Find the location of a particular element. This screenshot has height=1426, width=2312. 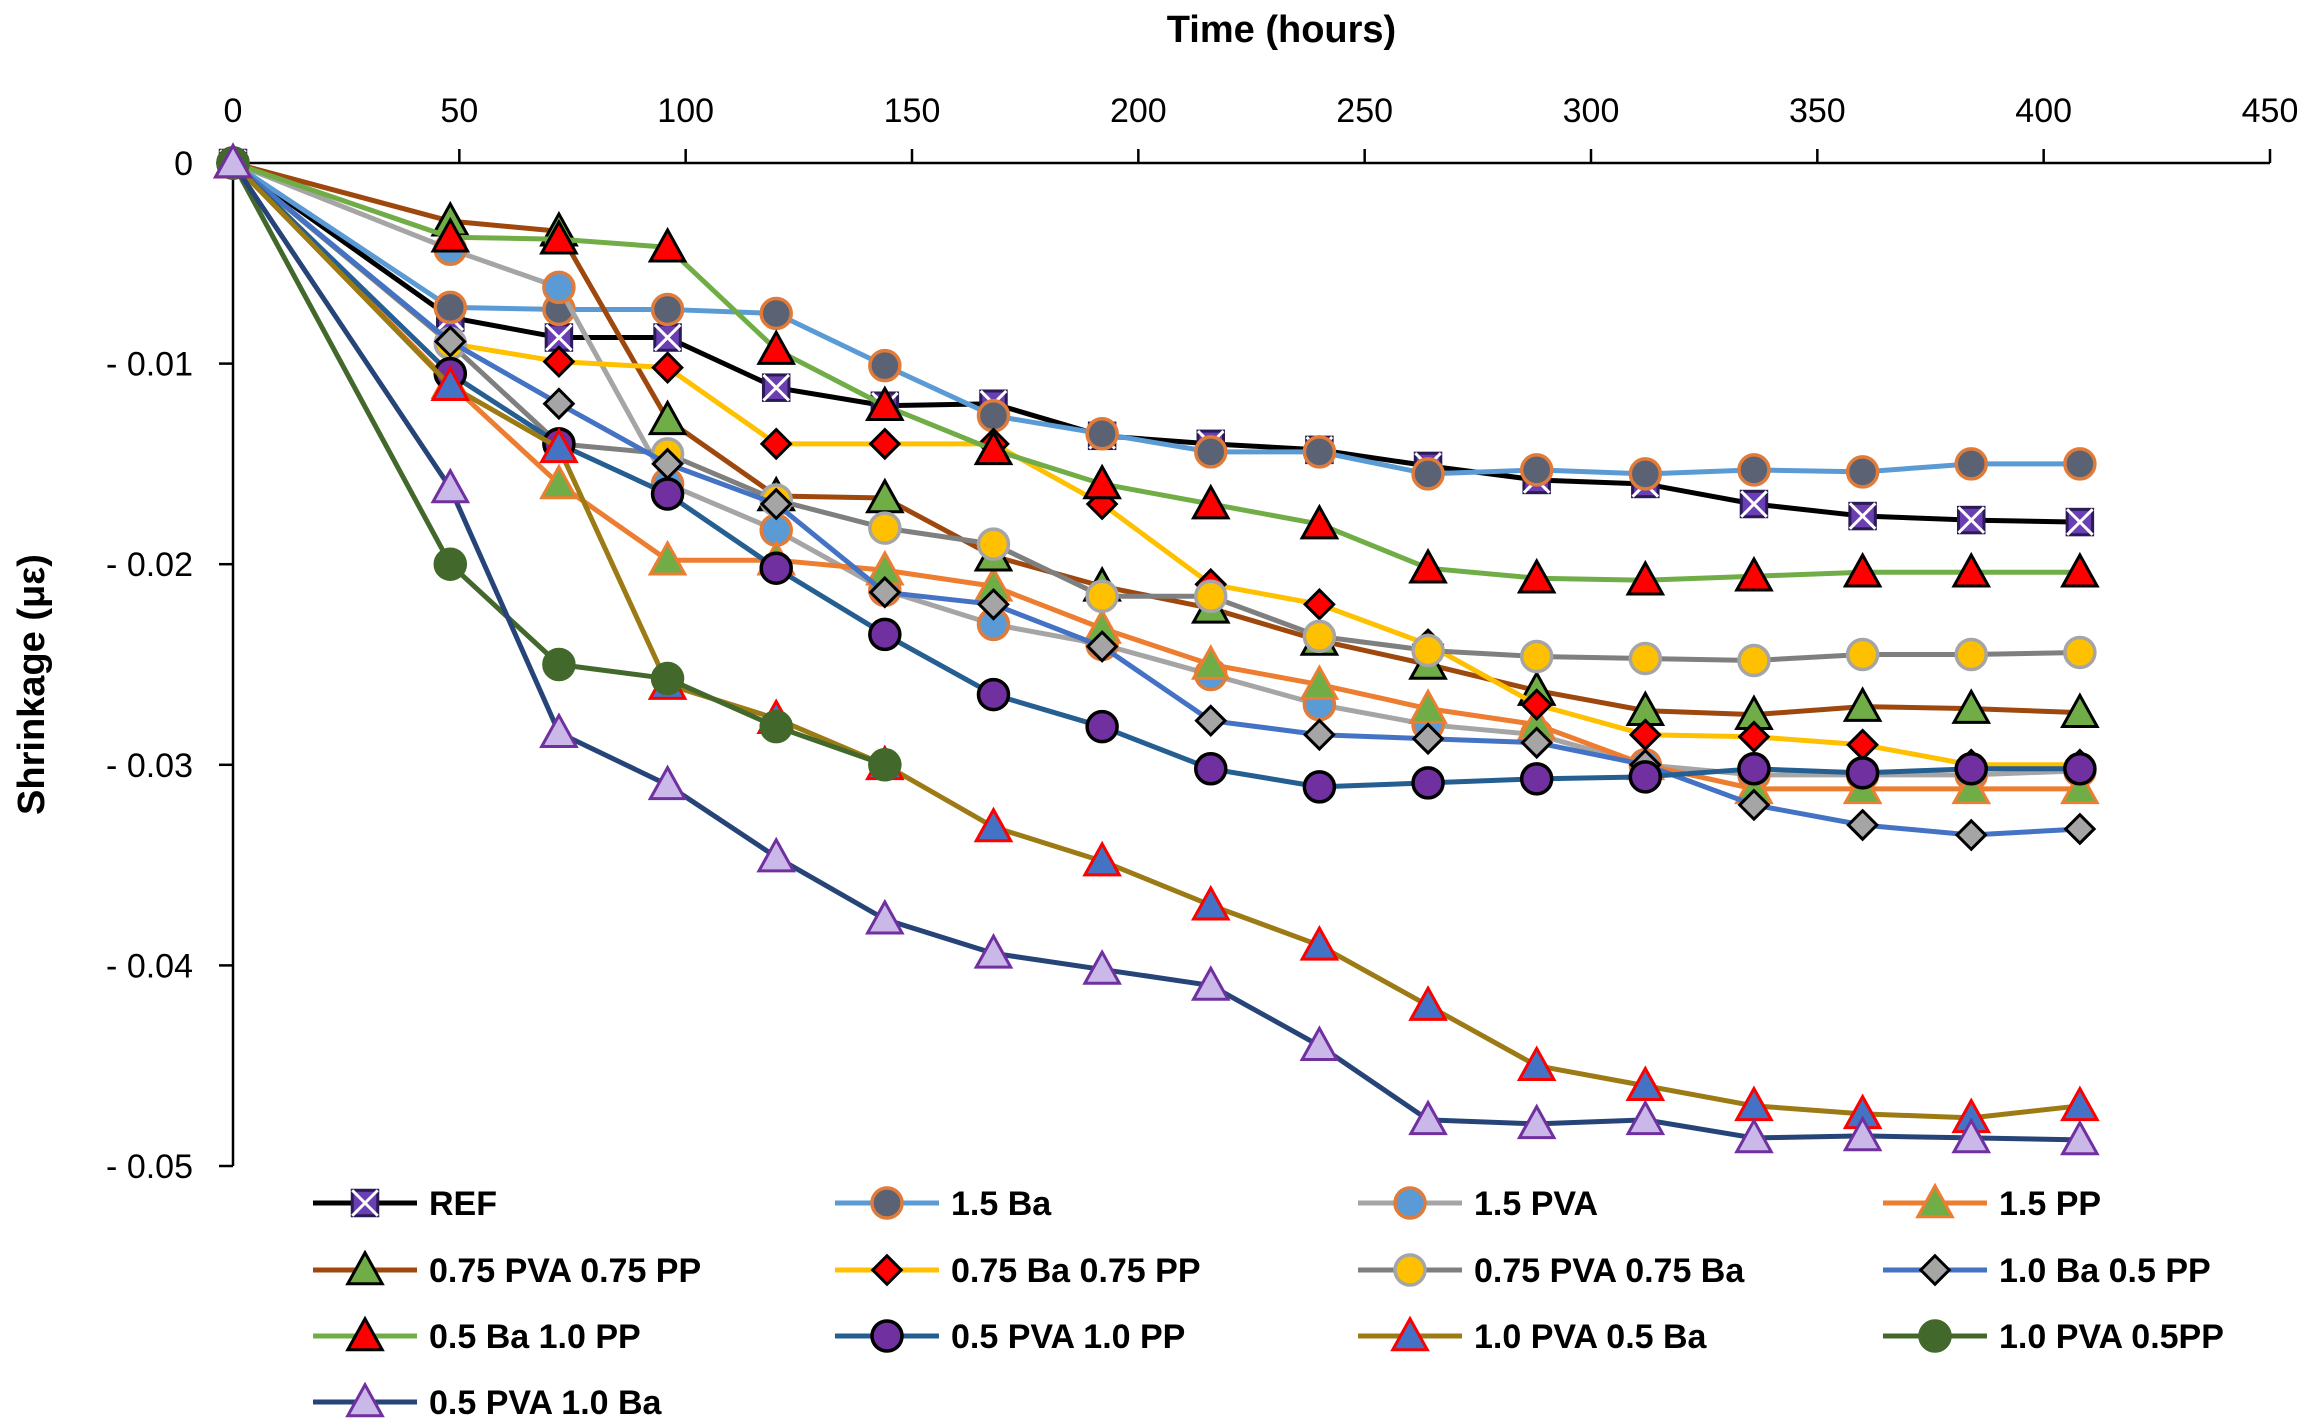

legend-item: 1.0 Ba 0.5 PP is located at coordinates (2047, 1271).